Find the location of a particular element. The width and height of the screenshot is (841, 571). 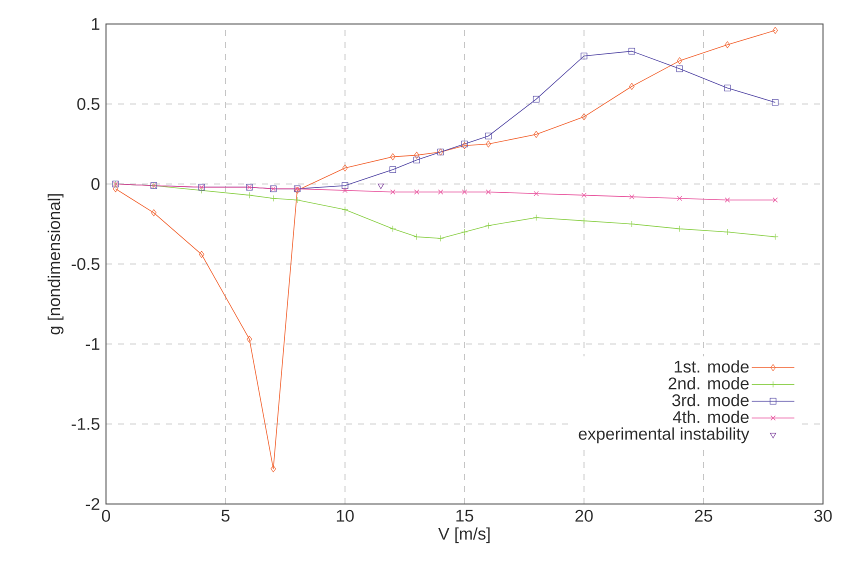

x-tick-label: 30 is located at coordinates (823, 516).